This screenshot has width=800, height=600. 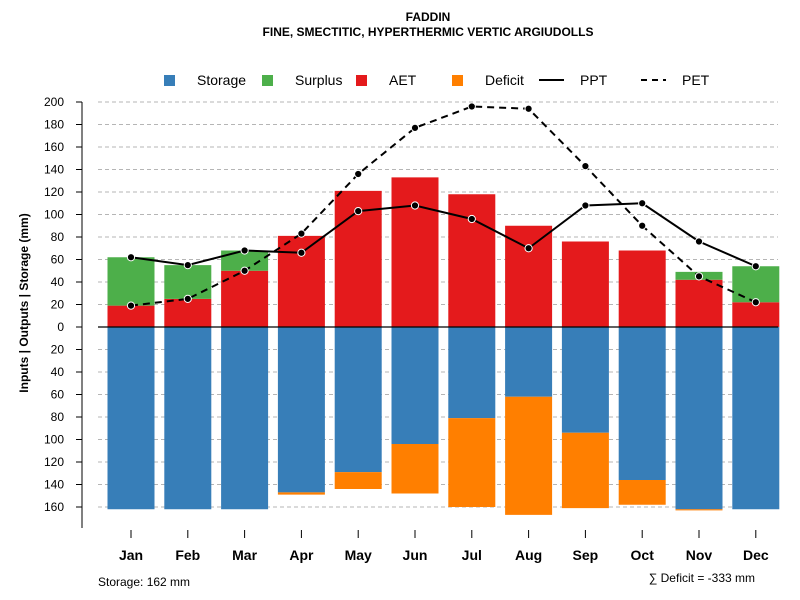 I want to click on point-ppt-jul, so click(x=471, y=219).